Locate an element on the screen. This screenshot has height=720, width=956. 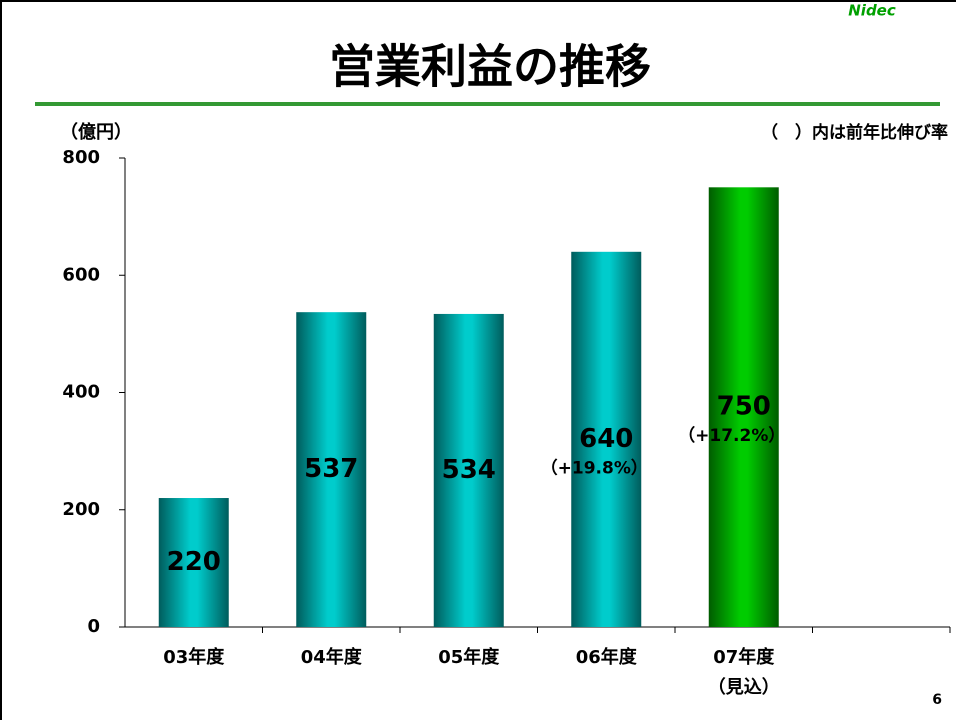
y-tick-label: 0 is located at coordinates (93, 626).